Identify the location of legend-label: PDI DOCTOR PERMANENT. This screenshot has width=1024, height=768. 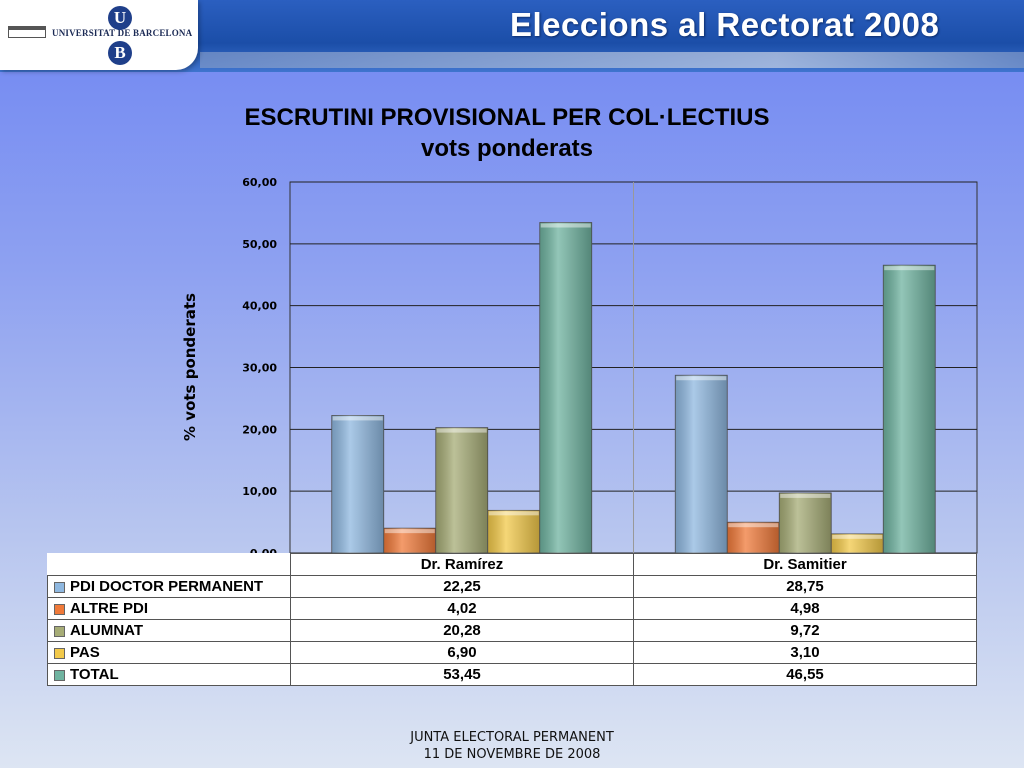
(167, 586).